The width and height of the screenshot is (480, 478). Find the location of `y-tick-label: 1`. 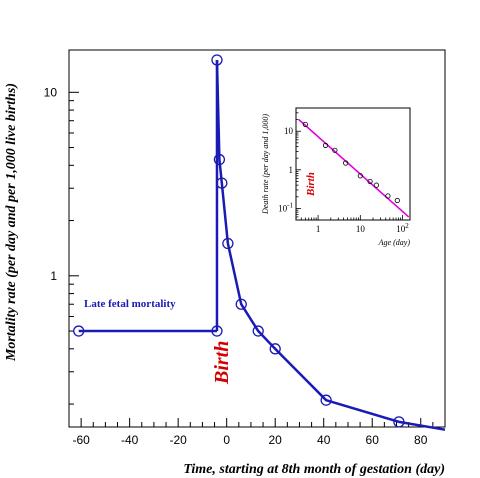

y-tick-label: 1 is located at coordinates (53, 276).